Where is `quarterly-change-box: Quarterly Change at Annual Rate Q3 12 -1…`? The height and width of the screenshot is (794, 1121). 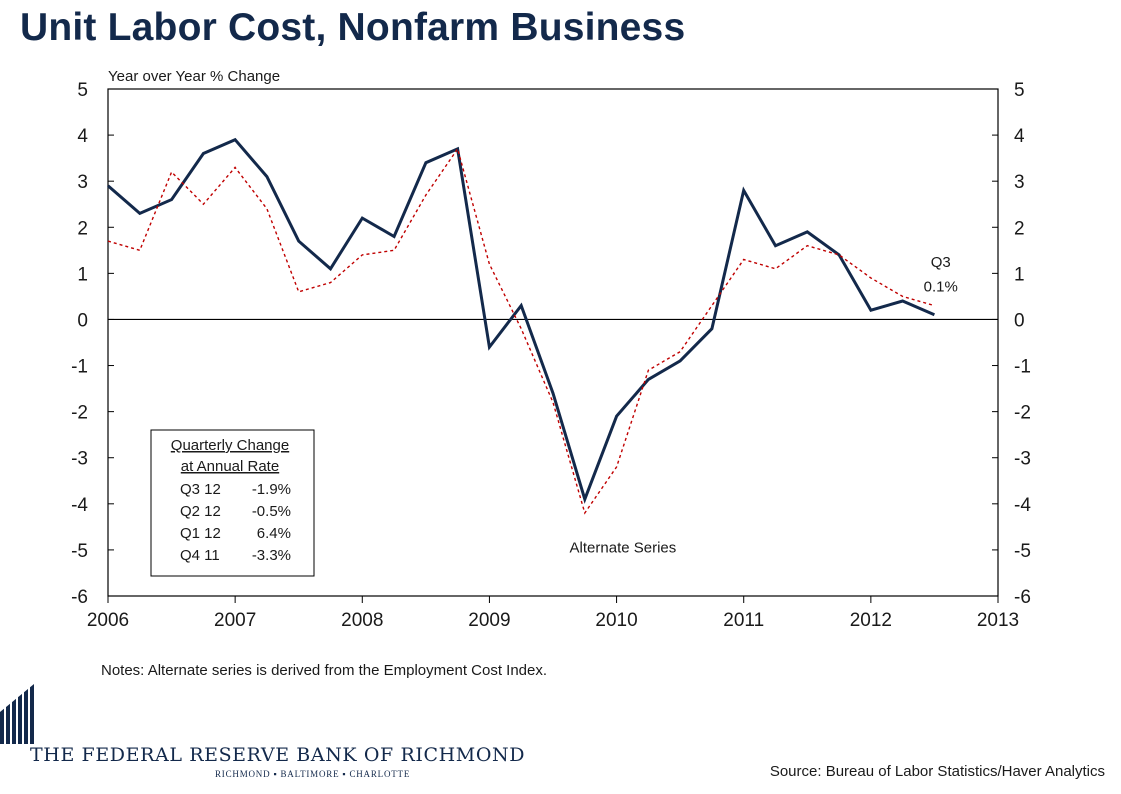
quarterly-change-box: Quarterly Change at Annual Rate Q3 12 -1… is located at coordinates (232, 503).